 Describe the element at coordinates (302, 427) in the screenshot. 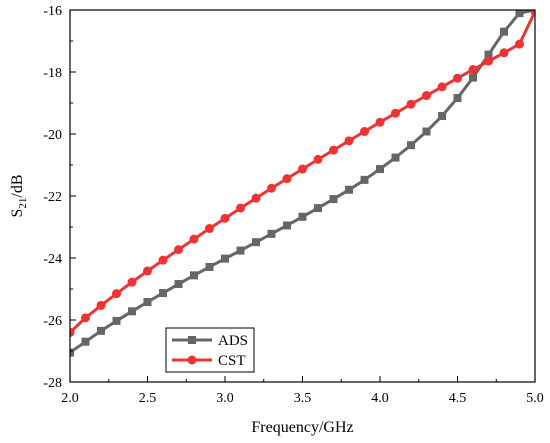

I see `x-axis-title: Frequency/GHz` at that location.